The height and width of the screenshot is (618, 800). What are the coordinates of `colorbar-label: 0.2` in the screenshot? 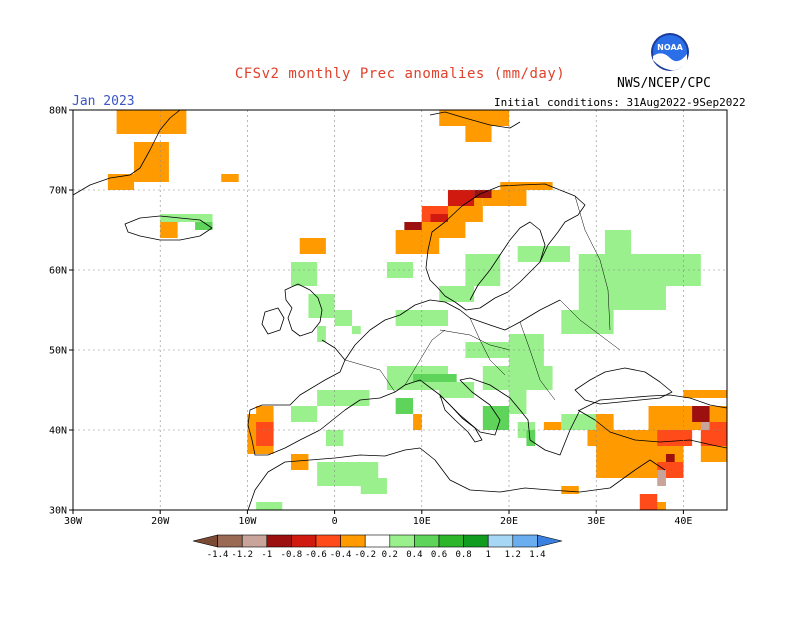 It's located at (390, 555).